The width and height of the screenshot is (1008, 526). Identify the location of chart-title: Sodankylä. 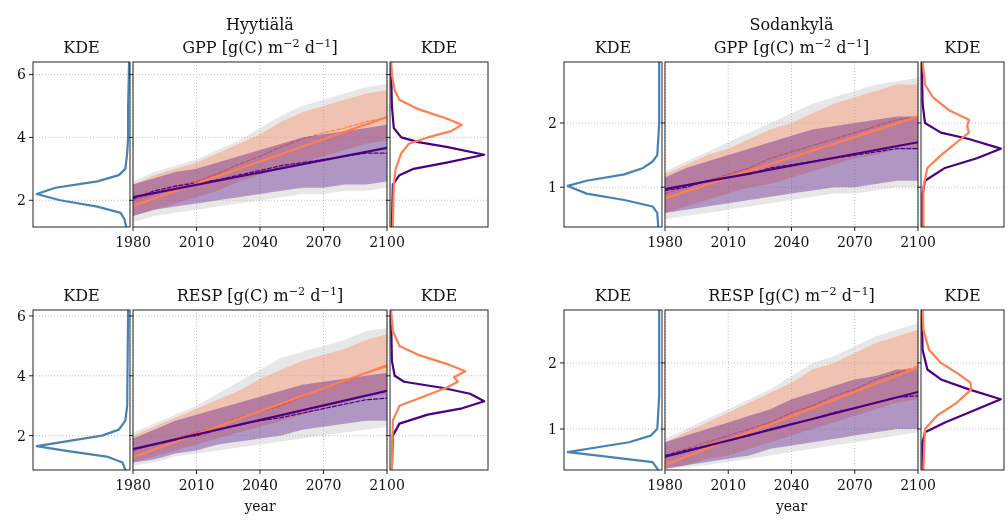
(791, 24).